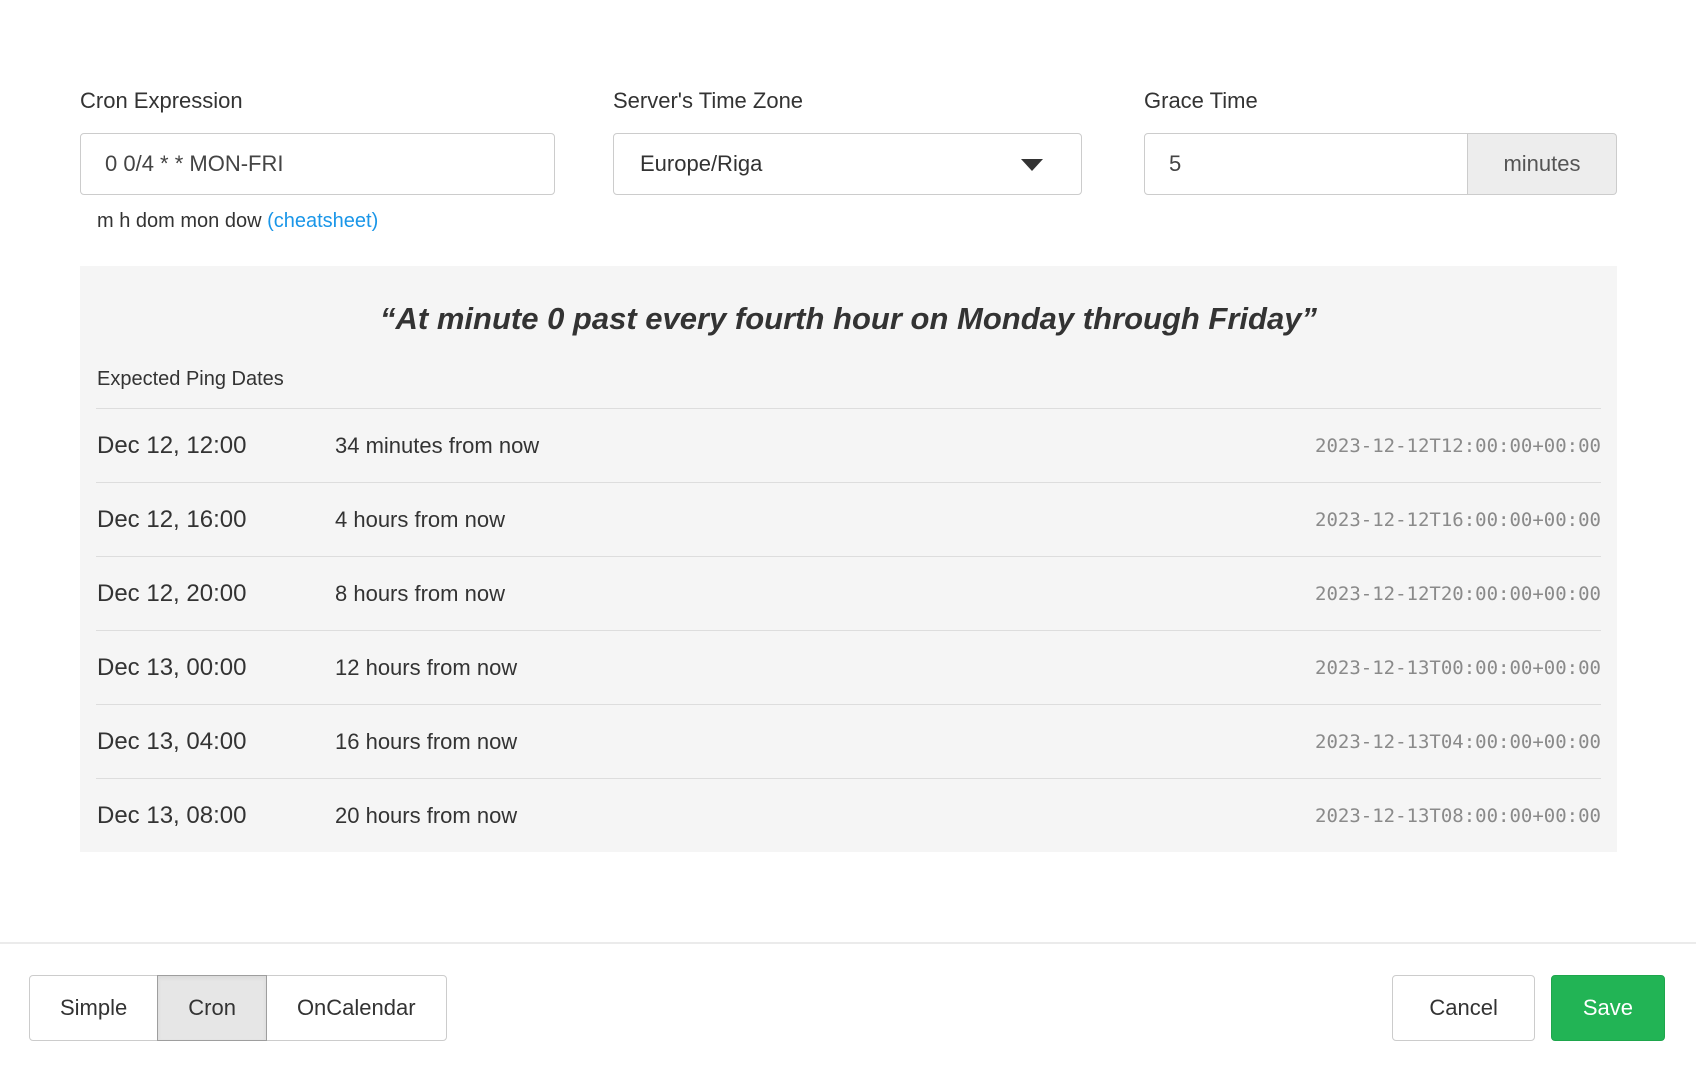 The height and width of the screenshot is (1072, 1696). What do you see at coordinates (1458, 593) in the screenshot?
I see `ping-iso-timestamp: 2023-12-12T20:00:00+00:00` at bounding box center [1458, 593].